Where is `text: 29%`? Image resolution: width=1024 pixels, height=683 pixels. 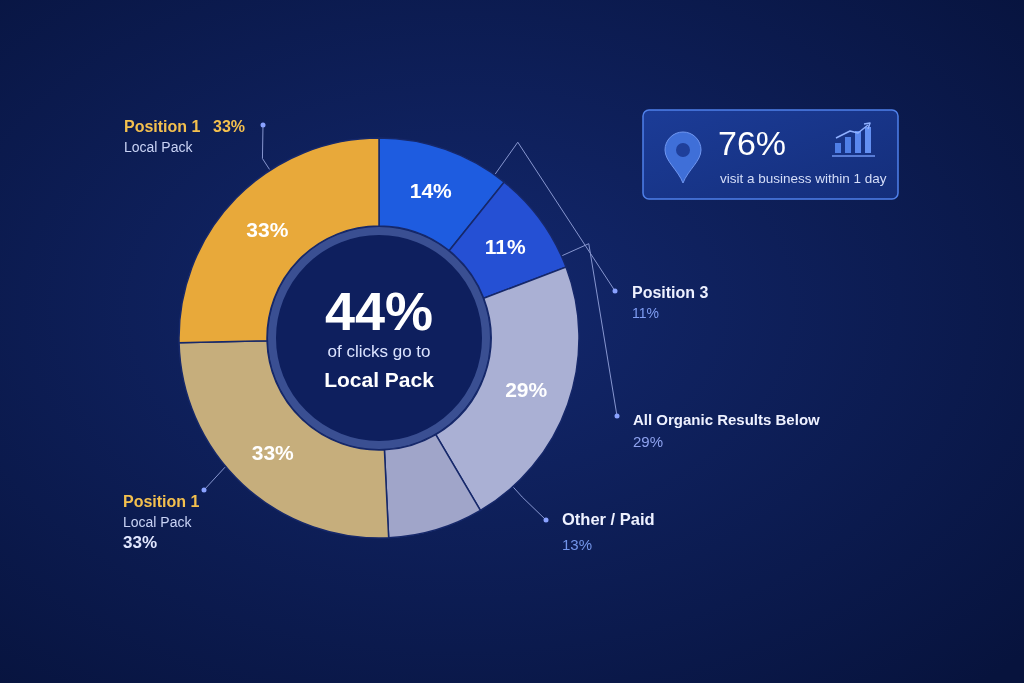
text: 29% is located at coordinates (648, 441).